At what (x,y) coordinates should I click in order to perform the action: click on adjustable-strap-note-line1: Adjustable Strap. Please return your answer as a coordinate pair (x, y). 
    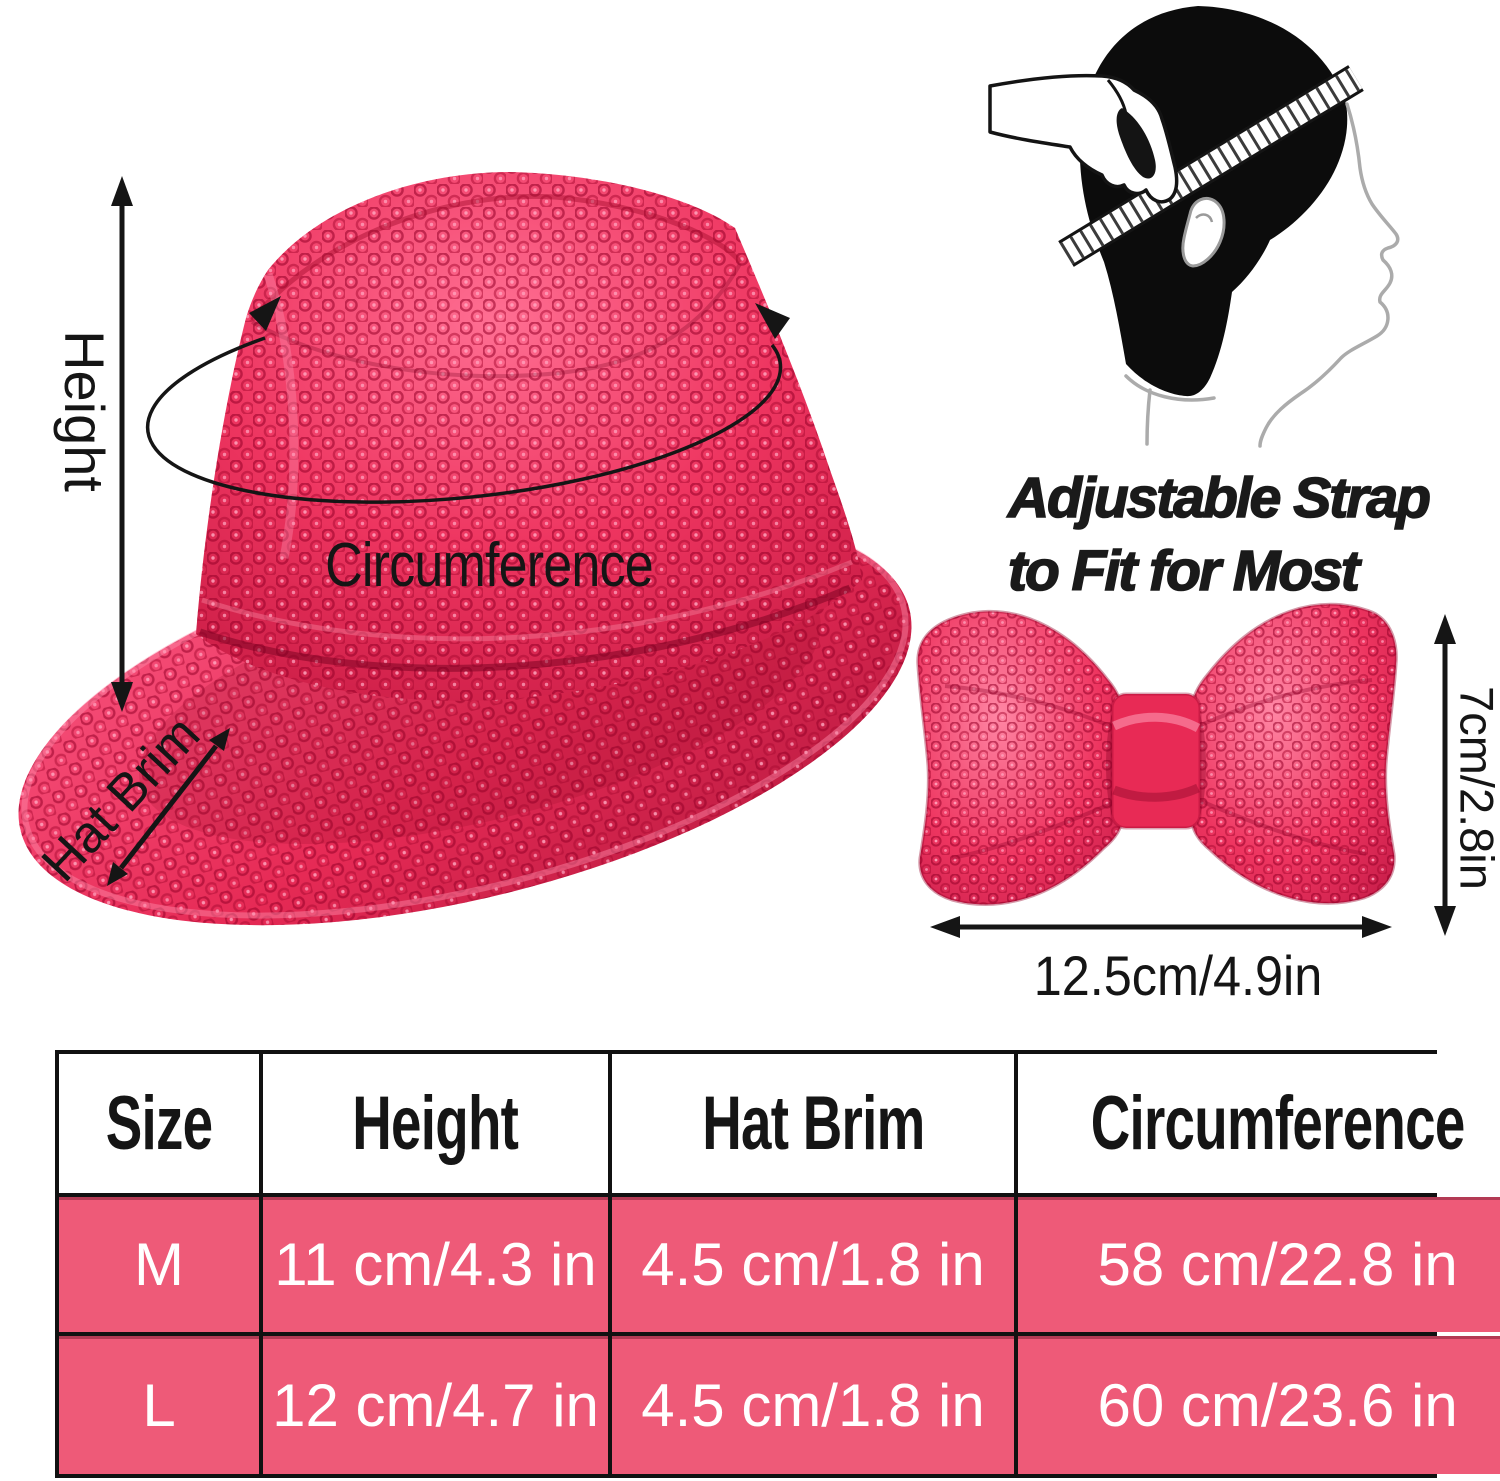
    Looking at the image, I should click on (1219, 498).